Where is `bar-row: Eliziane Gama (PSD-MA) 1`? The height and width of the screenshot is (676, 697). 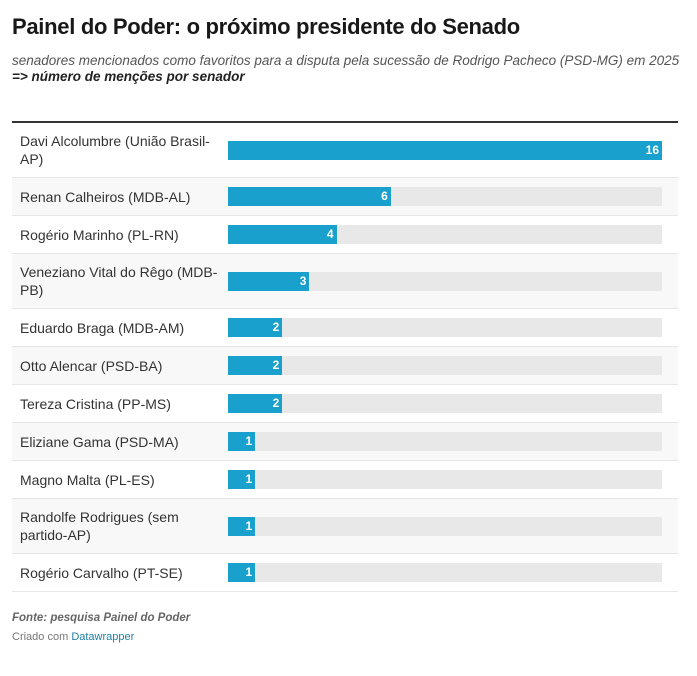
bar-row: Eliziane Gama (PSD-MA) 1 is located at coordinates (345, 442).